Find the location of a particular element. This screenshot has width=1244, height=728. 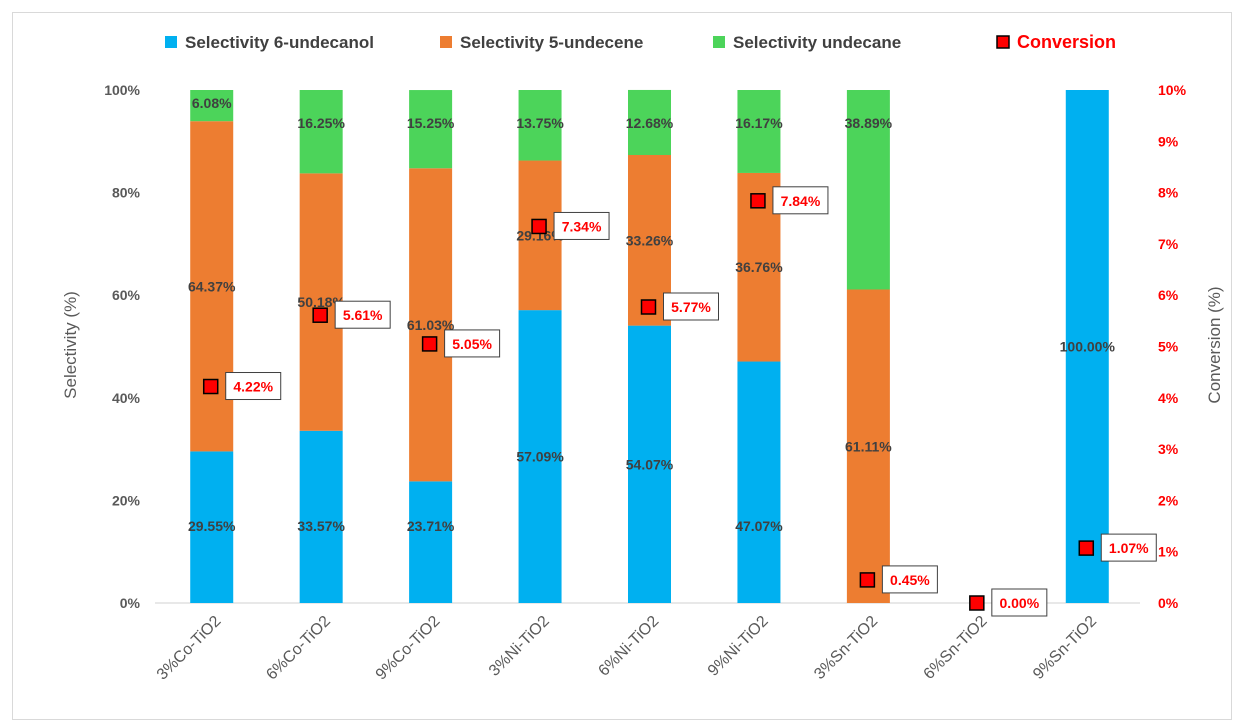

category-label: 6%Sn-TiO2 is located at coordinates (956, 648).